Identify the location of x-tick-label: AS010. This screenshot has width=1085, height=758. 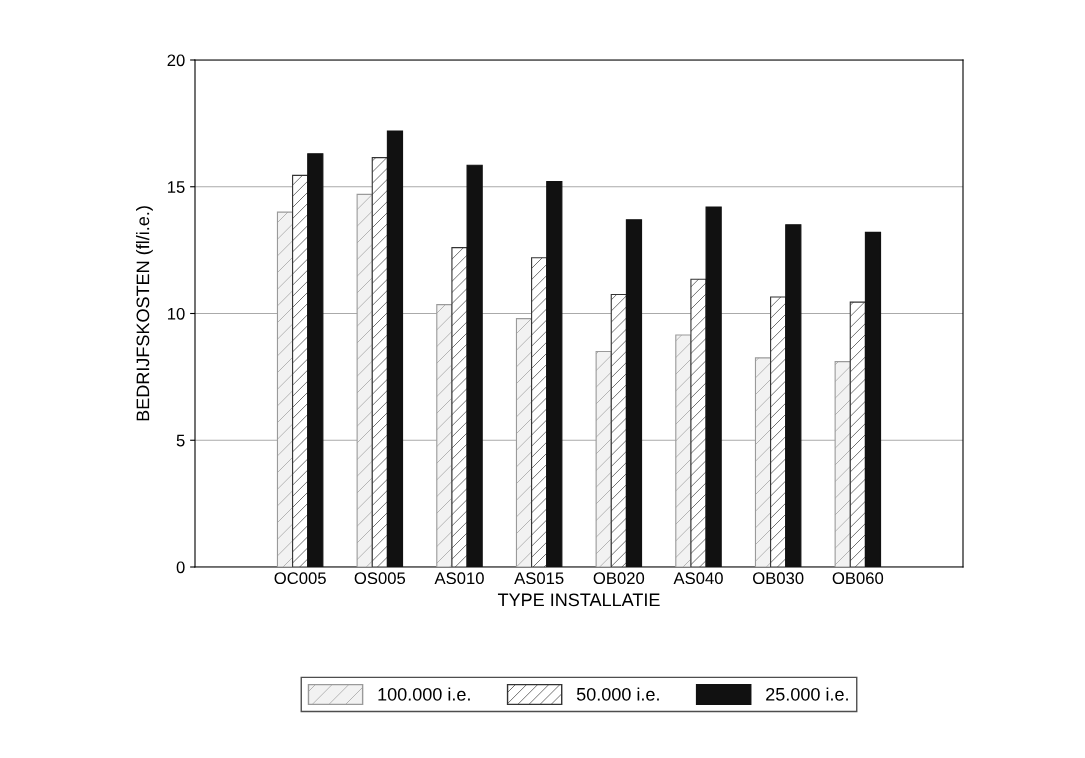
(459, 578).